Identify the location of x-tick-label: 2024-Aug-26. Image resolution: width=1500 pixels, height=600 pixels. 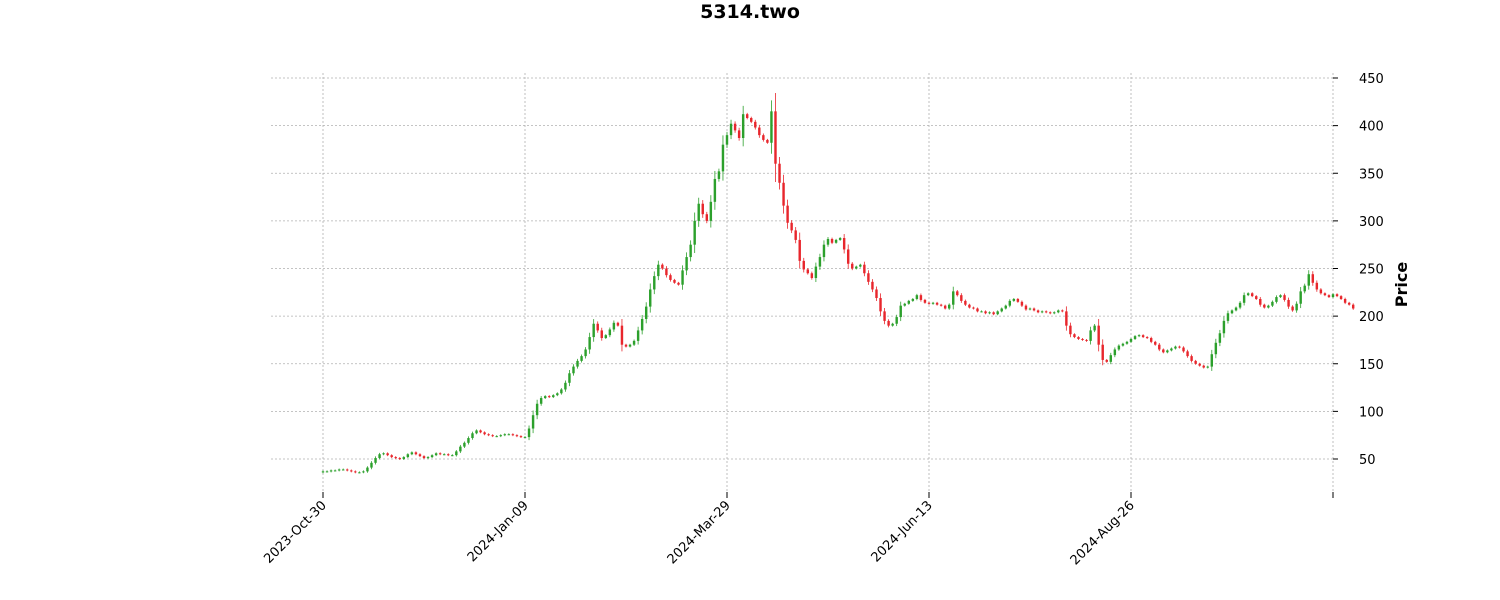
(1103, 533).